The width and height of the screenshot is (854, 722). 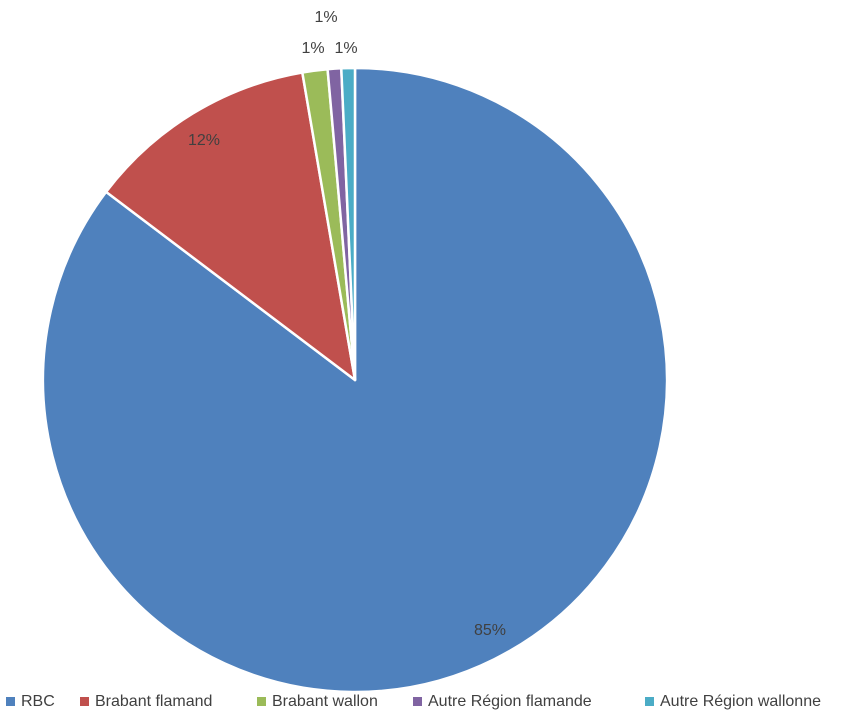 I want to click on pie-slice-brabant-flamand, so click(x=230, y=226).